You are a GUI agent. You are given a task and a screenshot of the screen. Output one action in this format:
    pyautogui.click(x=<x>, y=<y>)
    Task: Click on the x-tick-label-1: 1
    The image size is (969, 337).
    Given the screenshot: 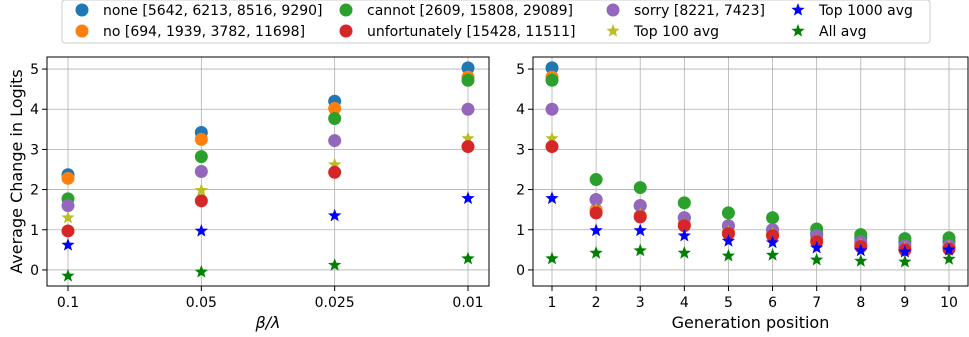 What is the action you would take?
    pyautogui.click(x=552, y=303)
    